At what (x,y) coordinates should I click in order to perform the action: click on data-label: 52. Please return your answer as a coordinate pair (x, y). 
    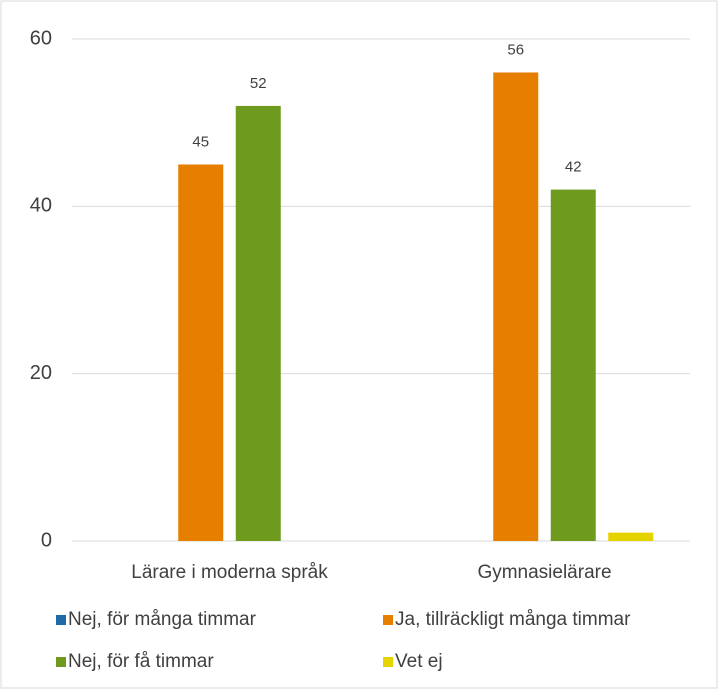
    Looking at the image, I should click on (258, 83).